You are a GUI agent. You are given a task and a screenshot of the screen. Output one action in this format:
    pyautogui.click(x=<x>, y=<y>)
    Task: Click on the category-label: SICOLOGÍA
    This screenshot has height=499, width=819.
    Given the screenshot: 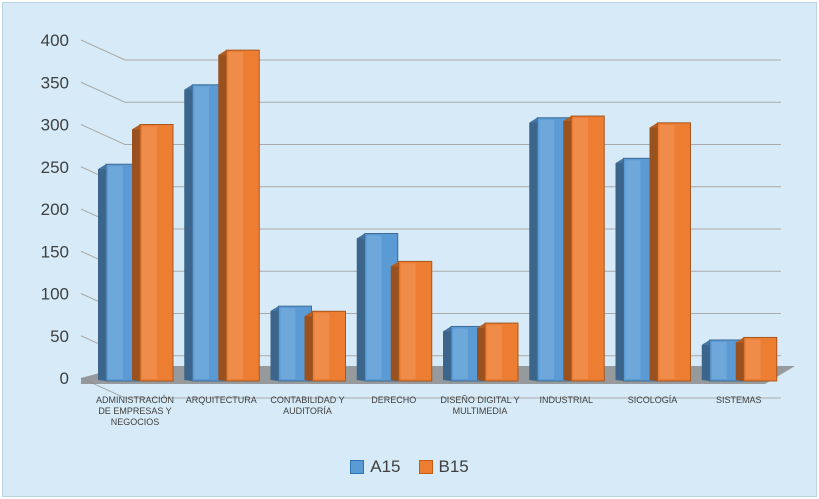 What is the action you would take?
    pyautogui.click(x=653, y=400)
    